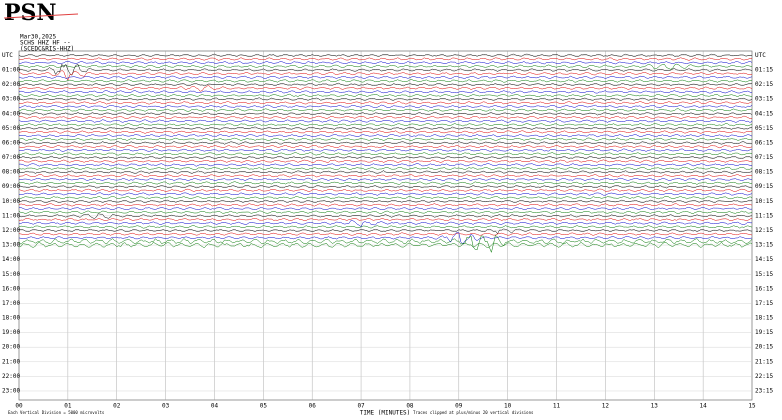 The height and width of the screenshot is (420, 782). Describe the element at coordinates (11, 99) in the screenshot. I see `left-label: 03:00` at that location.